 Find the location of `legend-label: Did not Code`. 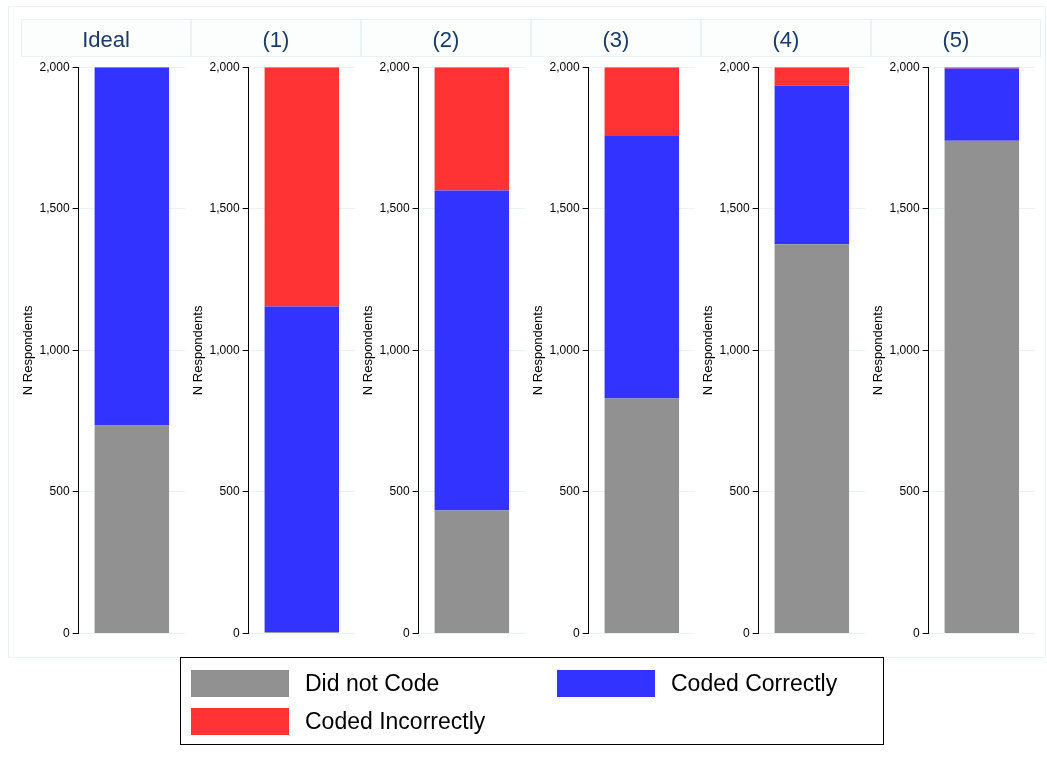

legend-label: Did not Code is located at coordinates (372, 683).